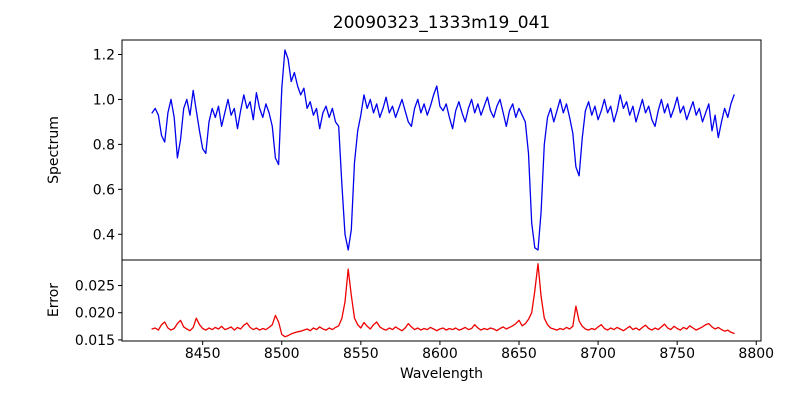  I want to click on y-tick-label: 0.4, so click(104, 235).